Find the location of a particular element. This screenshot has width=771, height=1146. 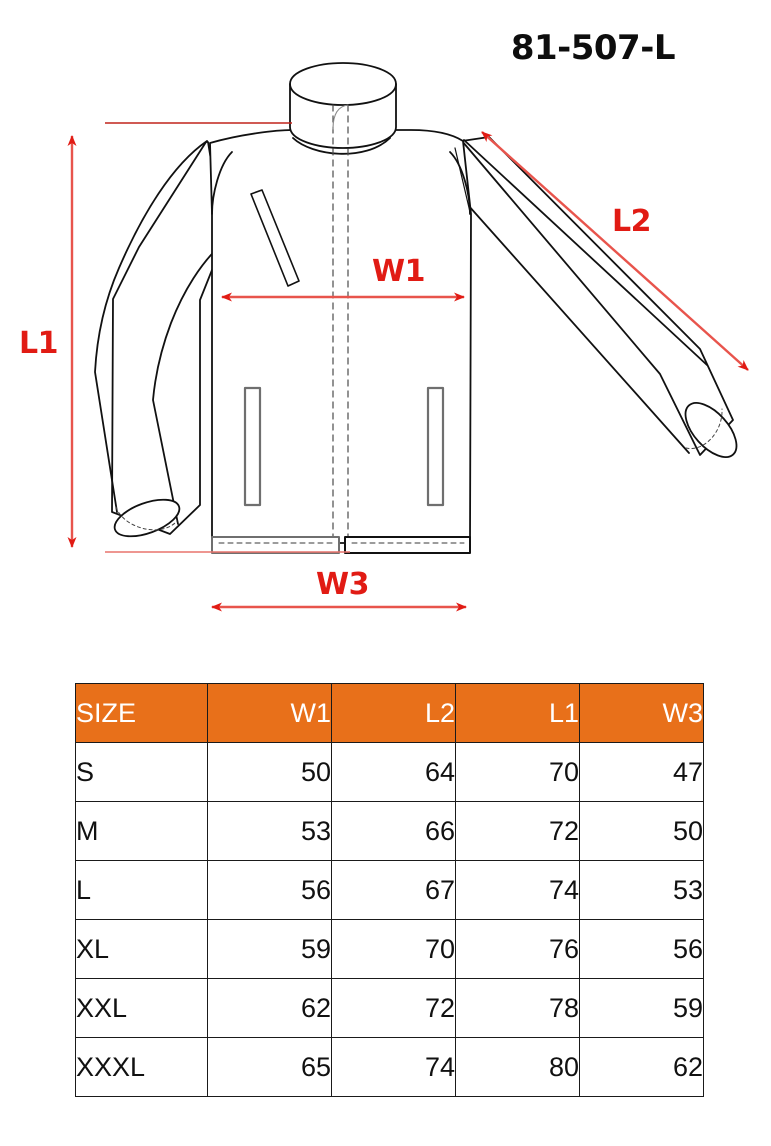

L1-label: L1 is located at coordinates (38, 343).